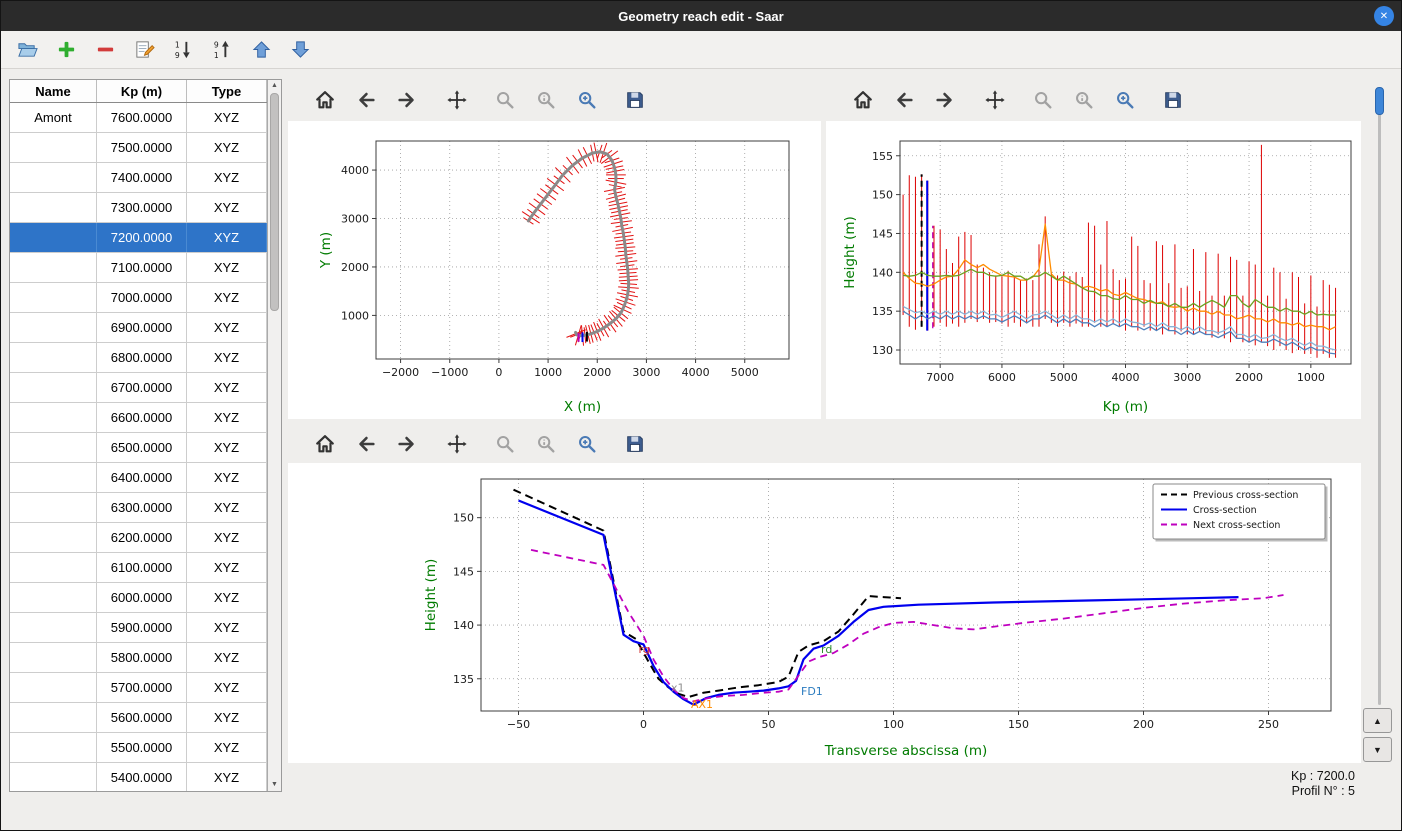 The image size is (1402, 831). Describe the element at coordinates (582, 407) in the screenshot. I see `x-axis-label: X (m)` at that location.